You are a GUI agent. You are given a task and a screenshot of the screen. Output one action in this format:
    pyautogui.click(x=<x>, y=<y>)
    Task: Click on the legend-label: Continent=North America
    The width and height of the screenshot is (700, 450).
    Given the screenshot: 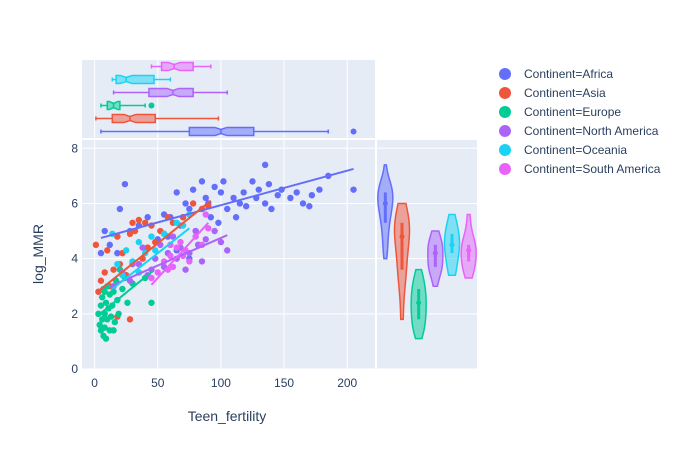 What is the action you would take?
    pyautogui.click(x=591, y=131)
    